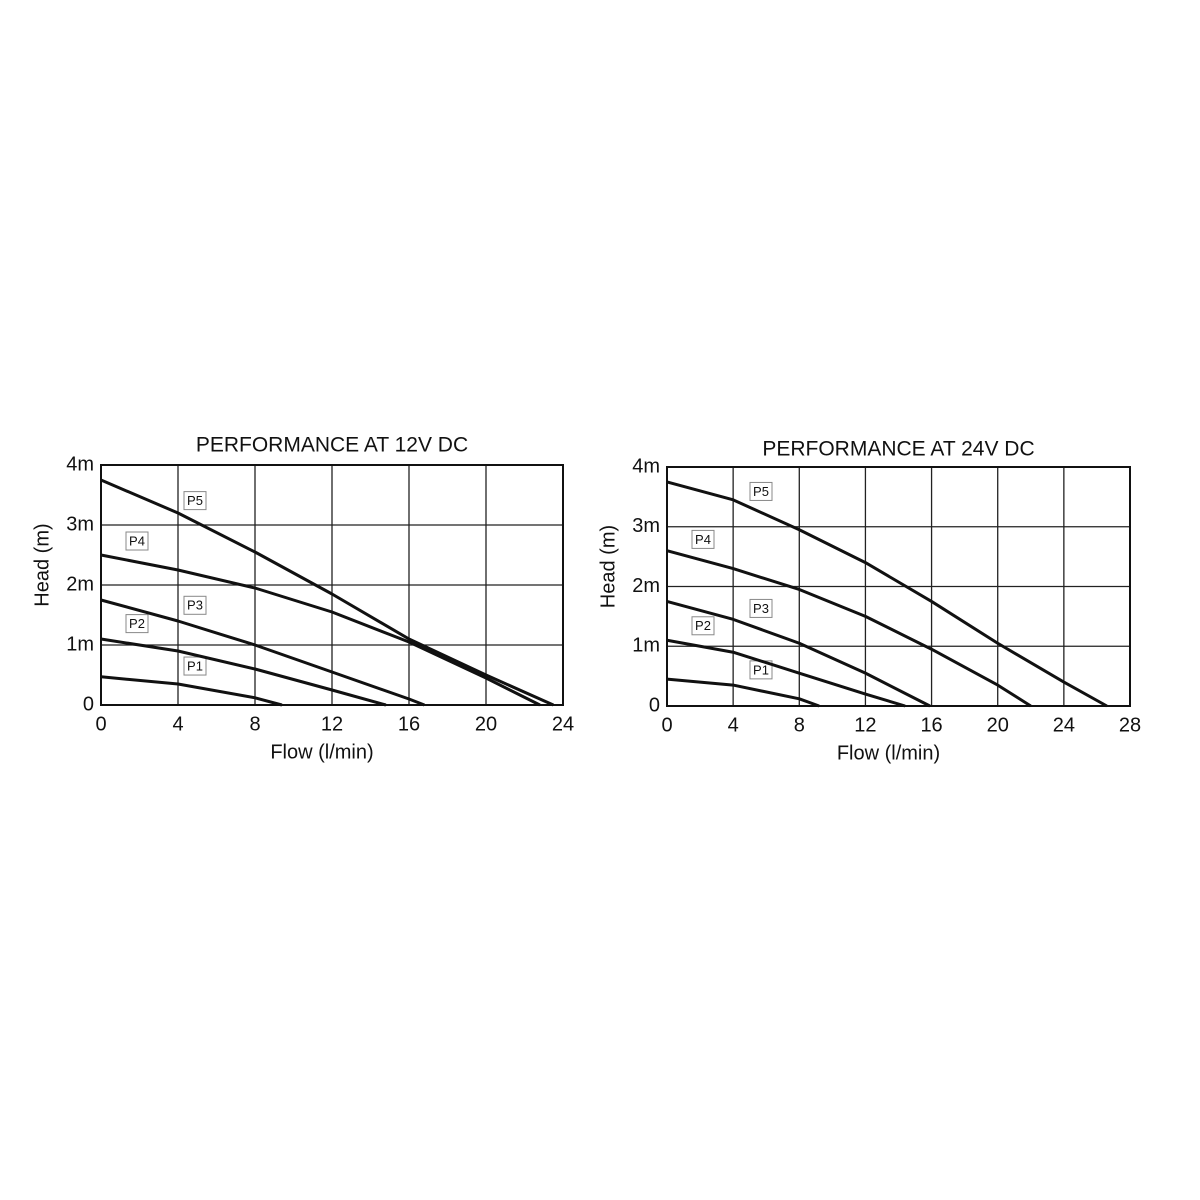  Describe the element at coordinates (1130, 725) in the screenshot. I see `x-tick-label: 28` at that location.